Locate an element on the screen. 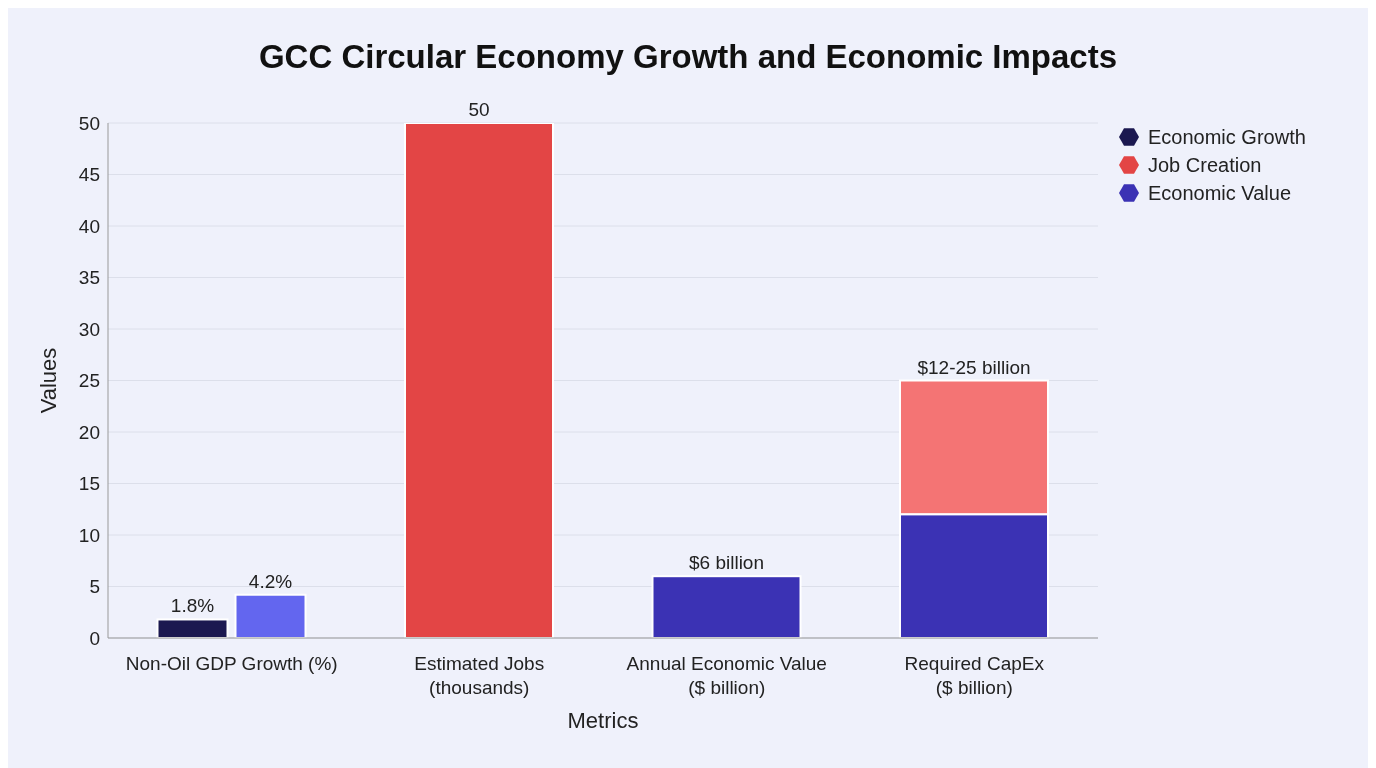 This screenshot has height=768, width=1376. y-tick-label: 50 is located at coordinates (89, 123).